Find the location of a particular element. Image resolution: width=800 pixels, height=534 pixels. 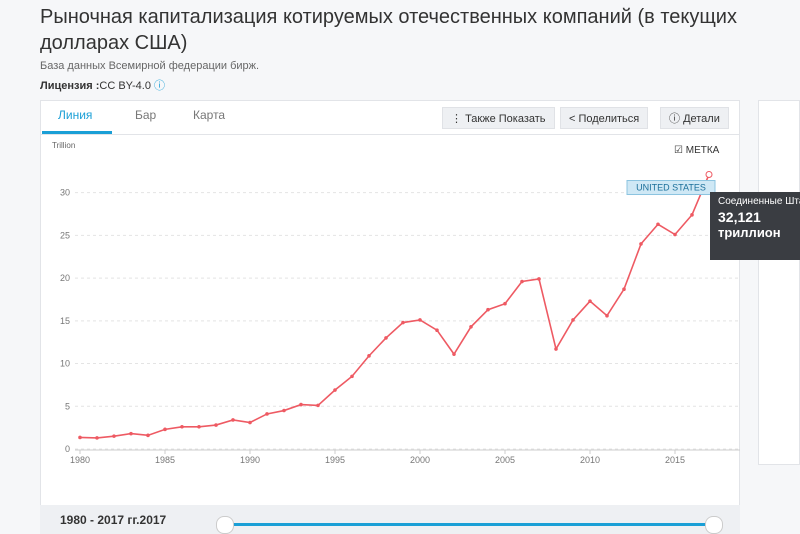

y-tick-label: 20 is located at coordinates (65, 278).